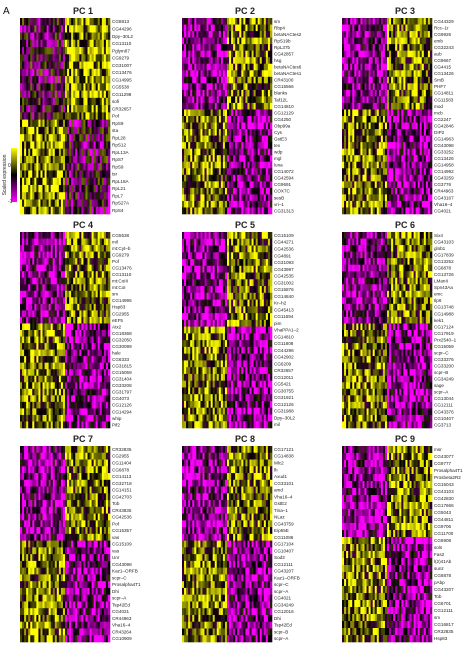 This screenshot has height=650, width=474. Describe the element at coordinates (277, 618) in the screenshot. I see `gene-label: Dhi` at that location.